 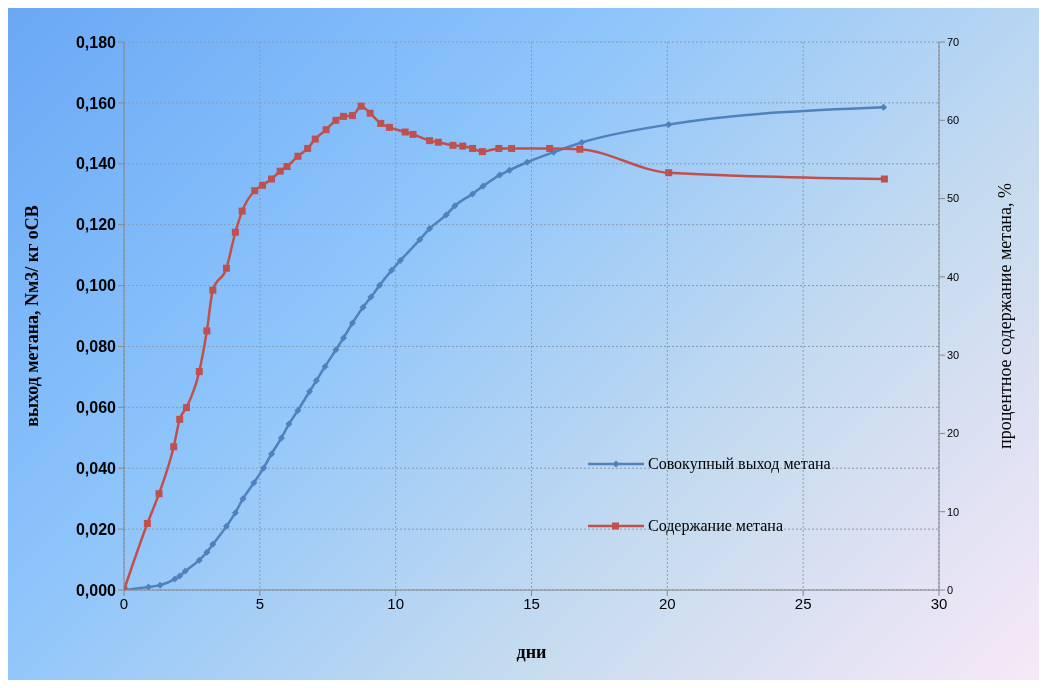 I want to click on x-tick-label: 25, so click(x=803, y=603).